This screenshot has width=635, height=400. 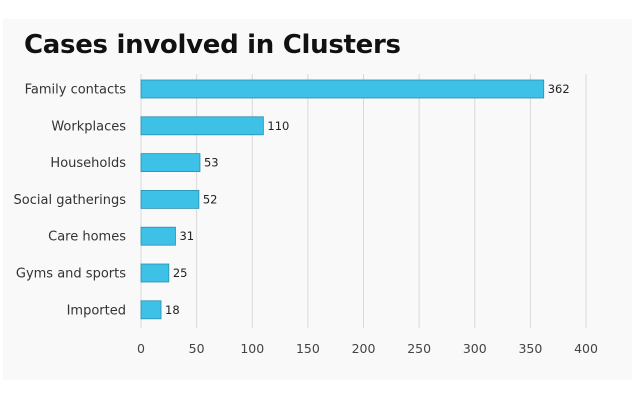 I want to click on bar-households, so click(x=170, y=163).